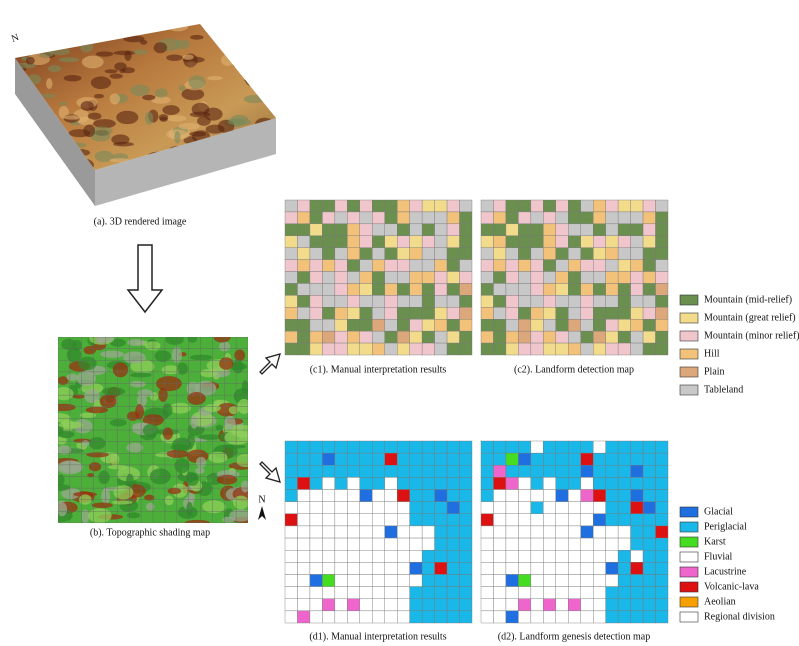  I want to click on legend-label: Mountain (mid-relief), so click(748, 299).